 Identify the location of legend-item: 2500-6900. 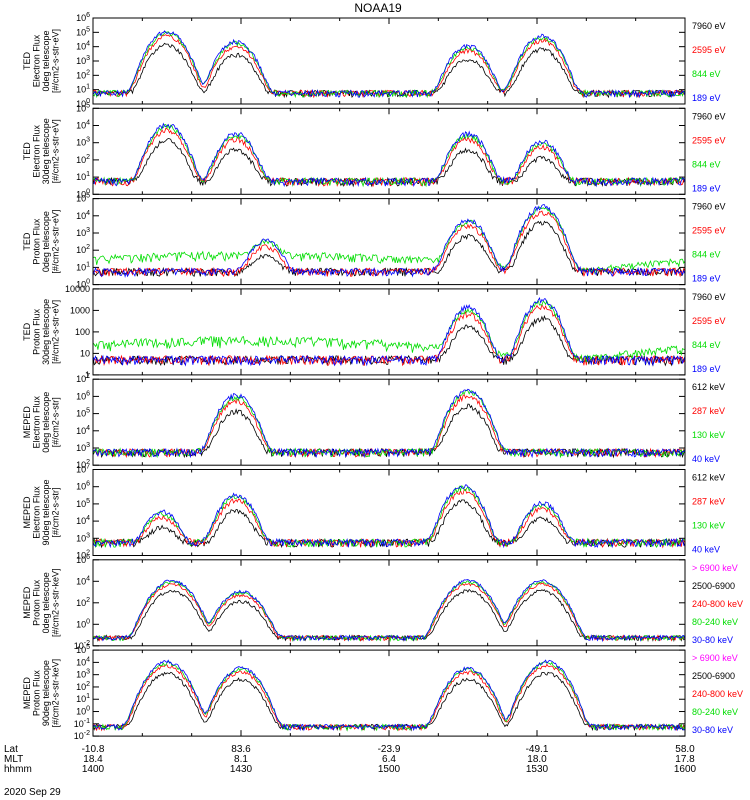
(713, 586).